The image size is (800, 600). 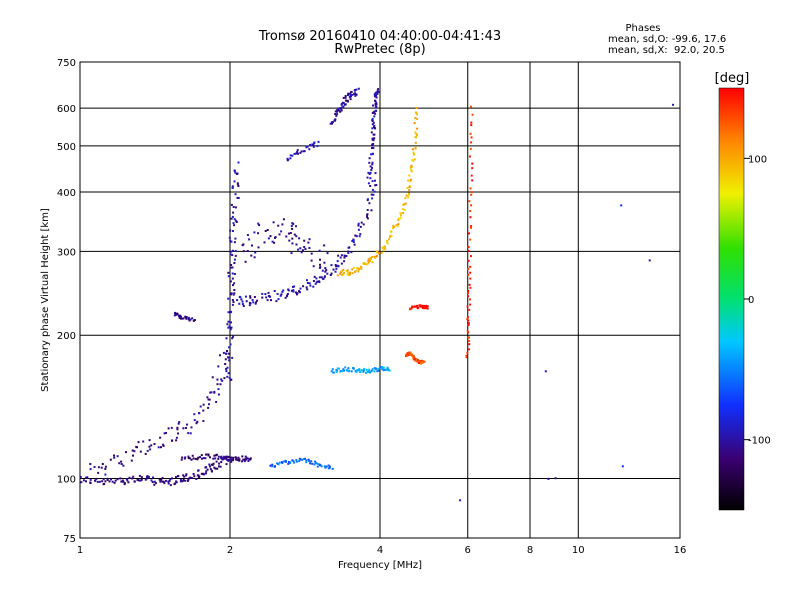 What do you see at coordinates (743, 291) in the screenshot?
I see `colorbar: [deg] 100 0 -100` at bounding box center [743, 291].